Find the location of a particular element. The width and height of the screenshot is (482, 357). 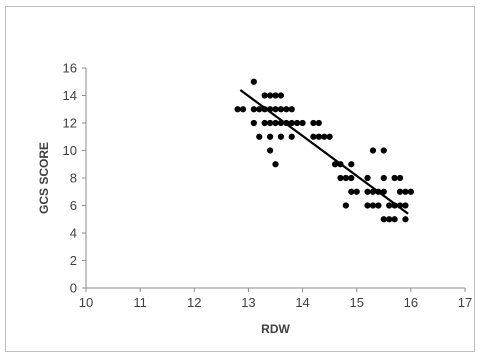

x-tick-label: 12 is located at coordinates (194, 302).